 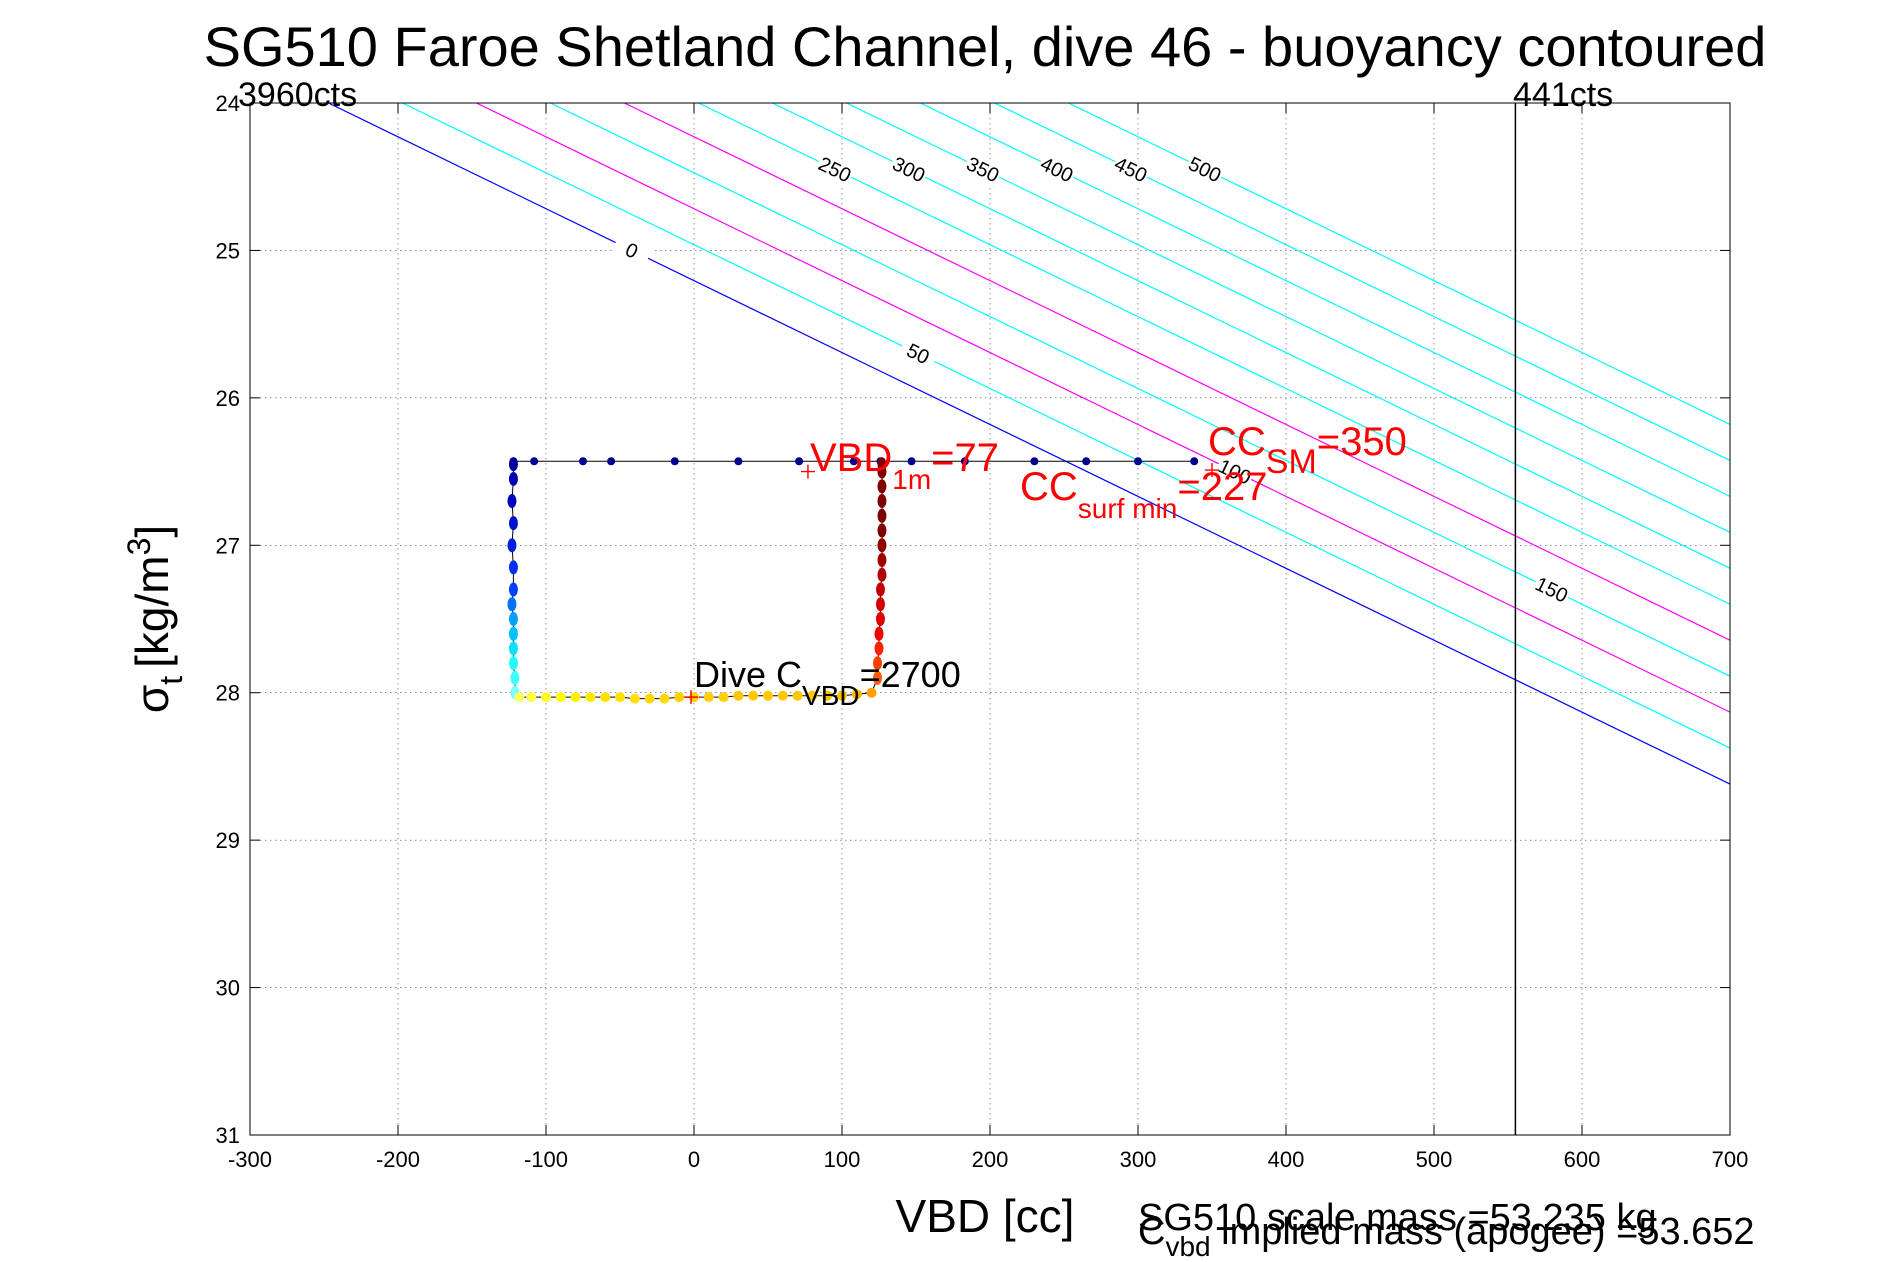 I want to click on y-axis-label: σt [kg/m3], so click(x=155, y=619).